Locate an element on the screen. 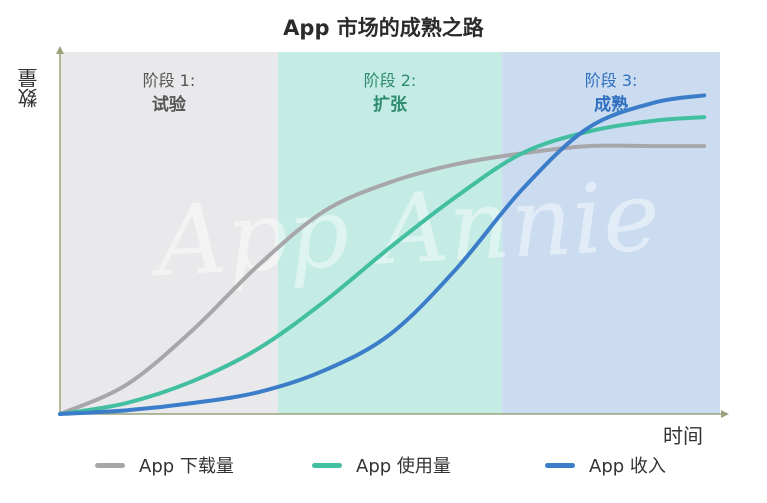 The height and width of the screenshot is (503, 767). legend-label: App 使用量 is located at coordinates (403, 466).